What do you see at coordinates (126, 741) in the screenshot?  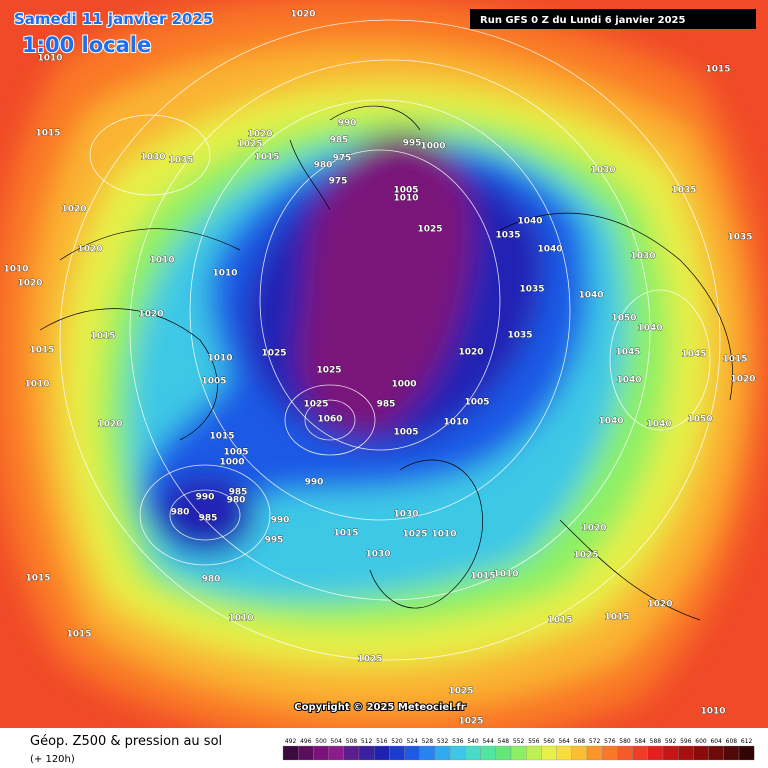 I see `footer-title: Géop. Z500 & pression au sol` at bounding box center [126, 741].